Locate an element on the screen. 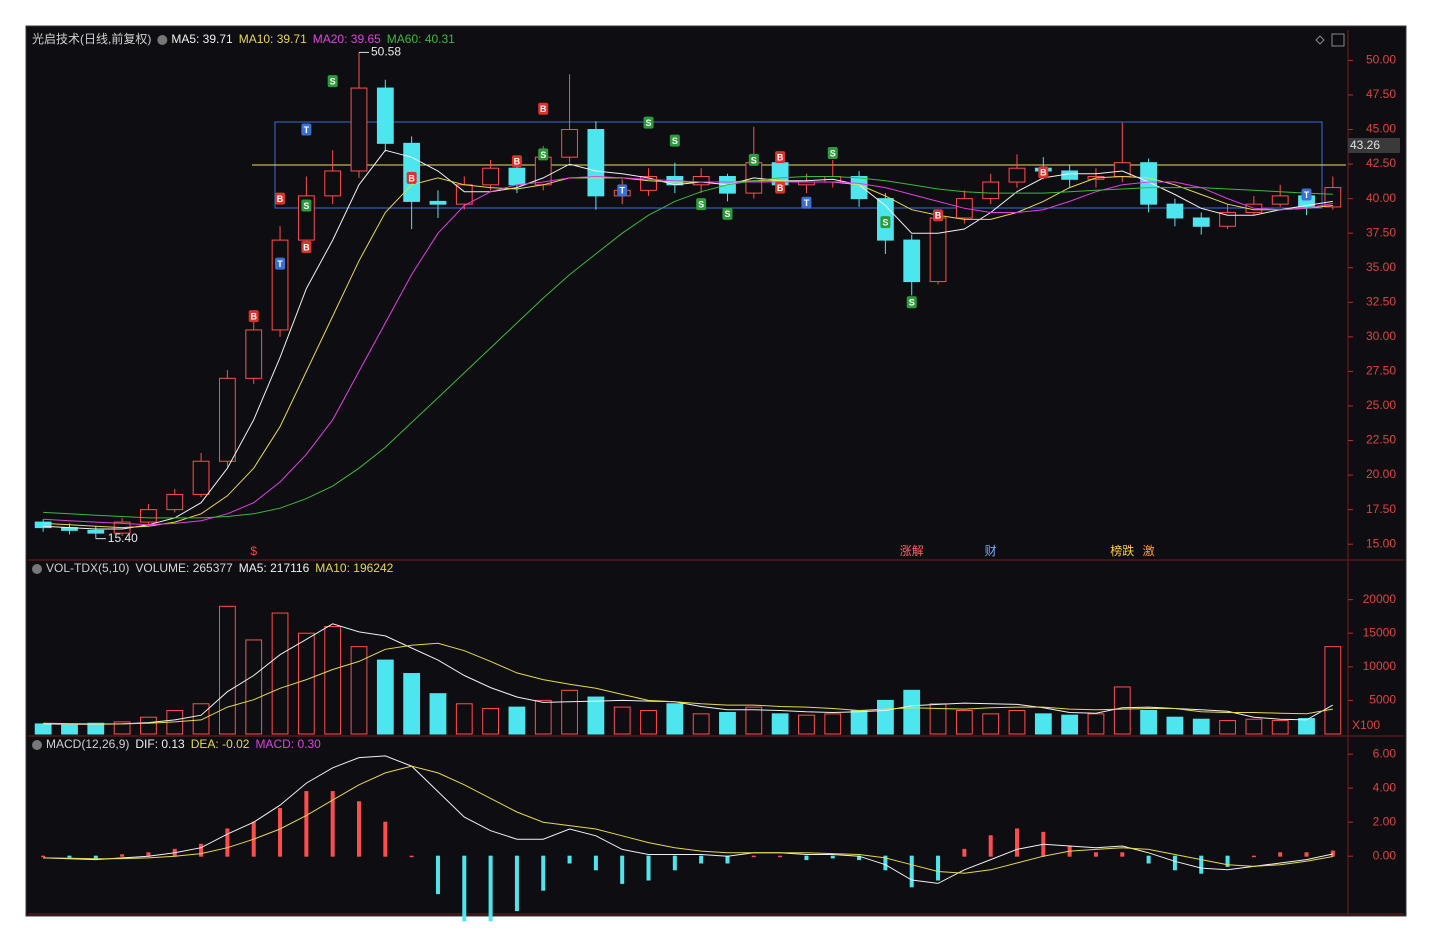 The width and height of the screenshot is (1432, 942). y-tick-label: 20000 is located at coordinates (1380, 599).